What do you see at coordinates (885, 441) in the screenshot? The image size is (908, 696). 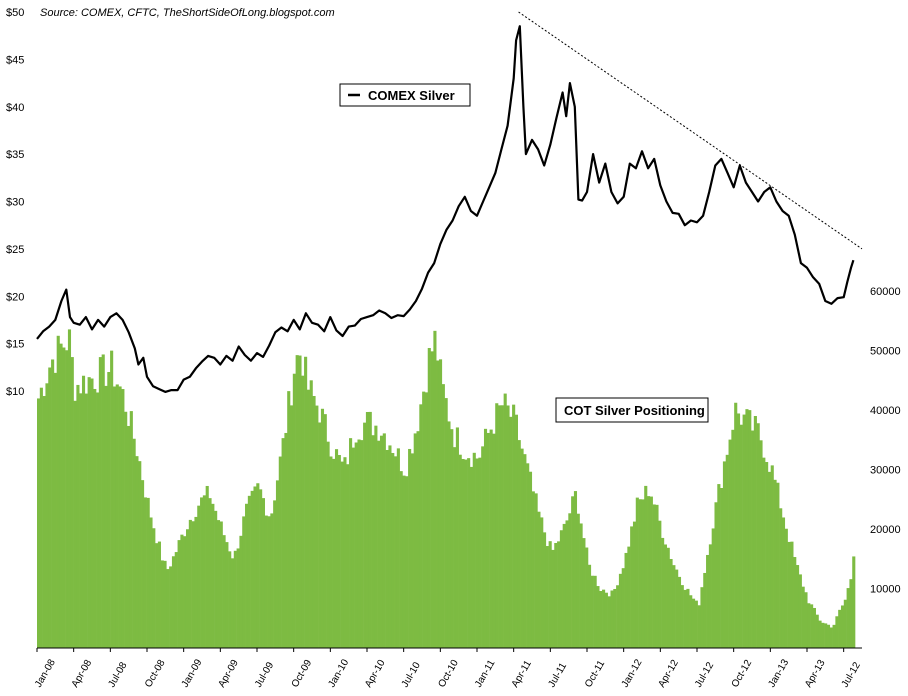 I see `right-cot-axis: 10000 20000 30000 40000 50000 60000` at bounding box center [885, 441].